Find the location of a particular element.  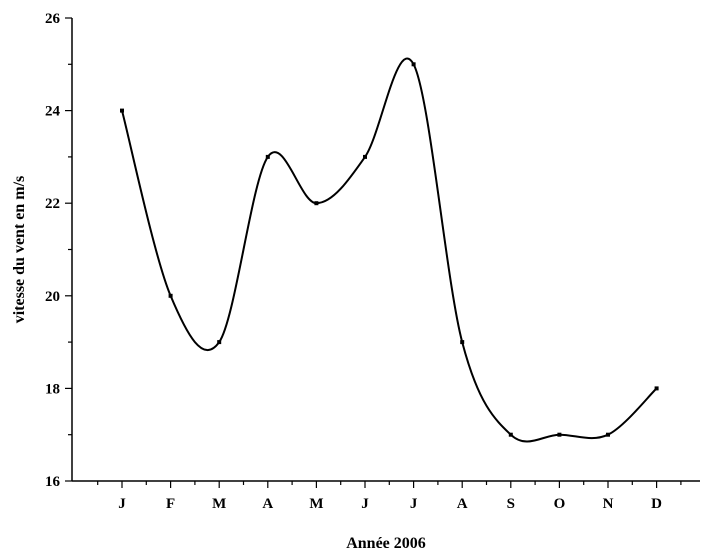

y-tick-label: 20 is located at coordinates (52, 297).